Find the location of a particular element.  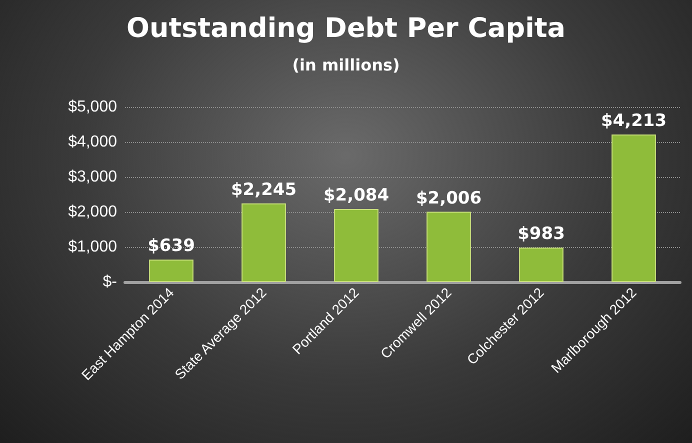

chart-title: Outstanding Debt Per Capita is located at coordinates (346, 28).